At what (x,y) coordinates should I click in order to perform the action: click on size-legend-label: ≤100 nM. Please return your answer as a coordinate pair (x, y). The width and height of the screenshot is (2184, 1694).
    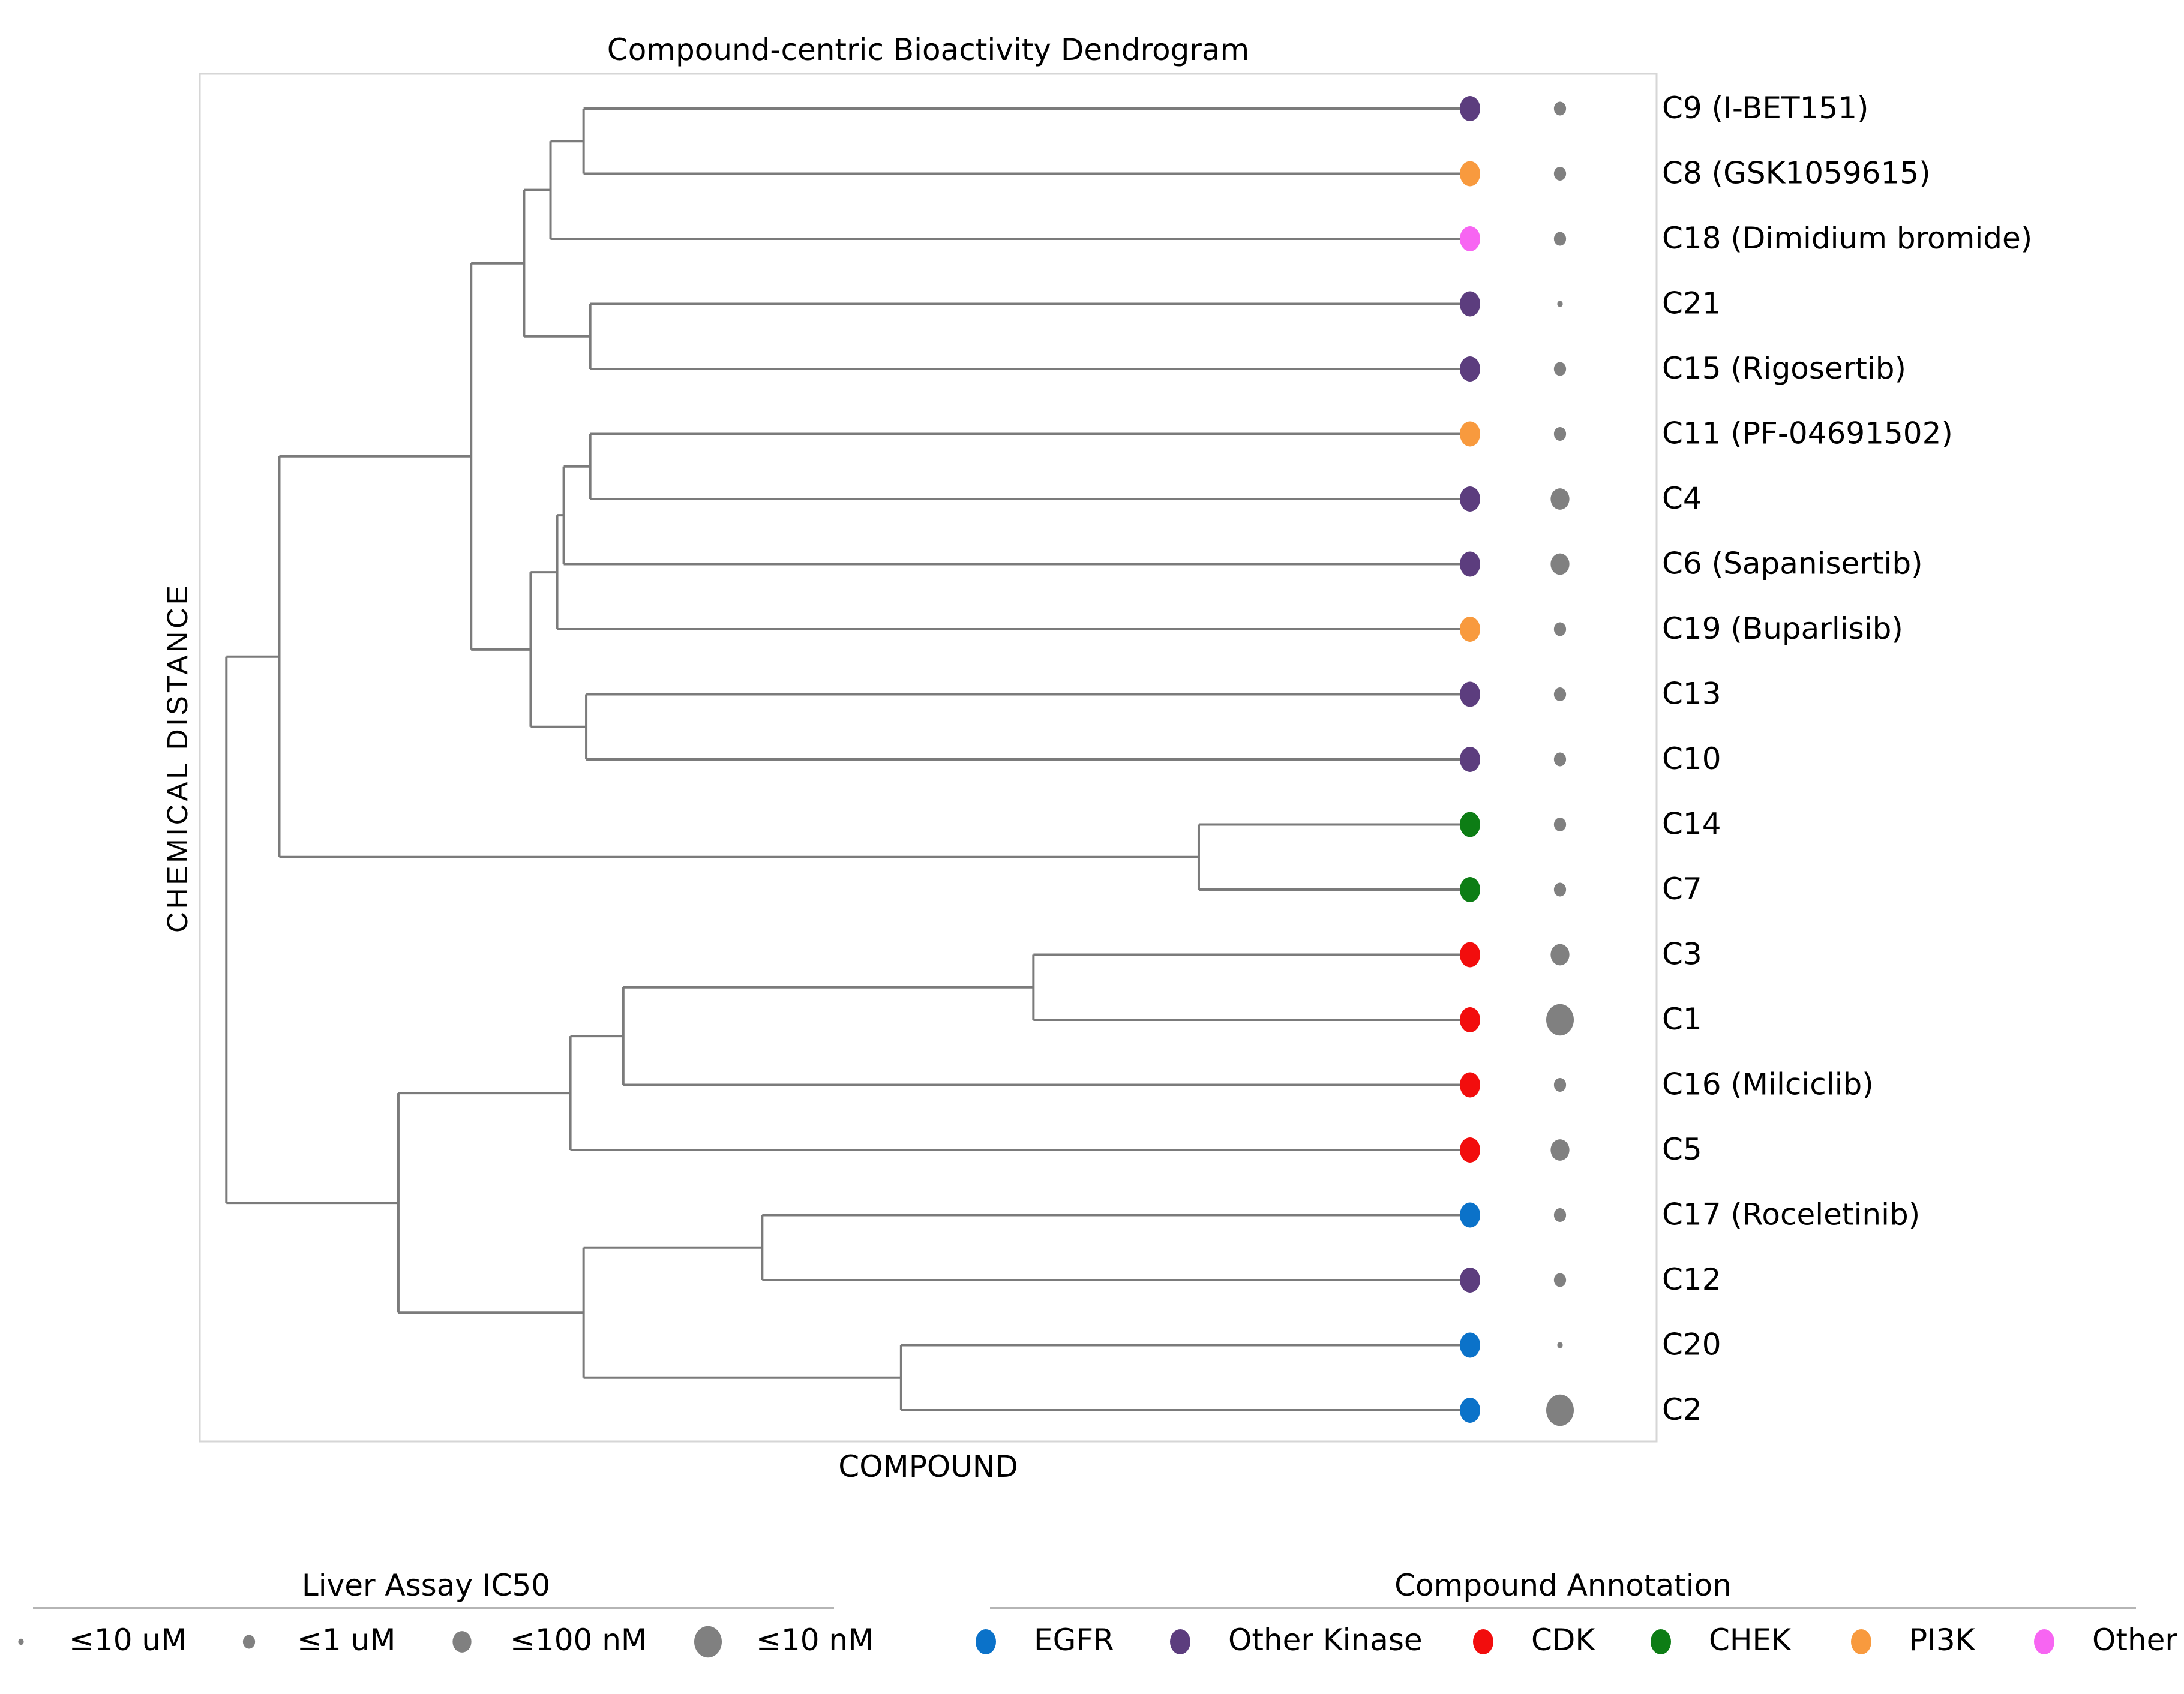
    Looking at the image, I should click on (578, 1640).